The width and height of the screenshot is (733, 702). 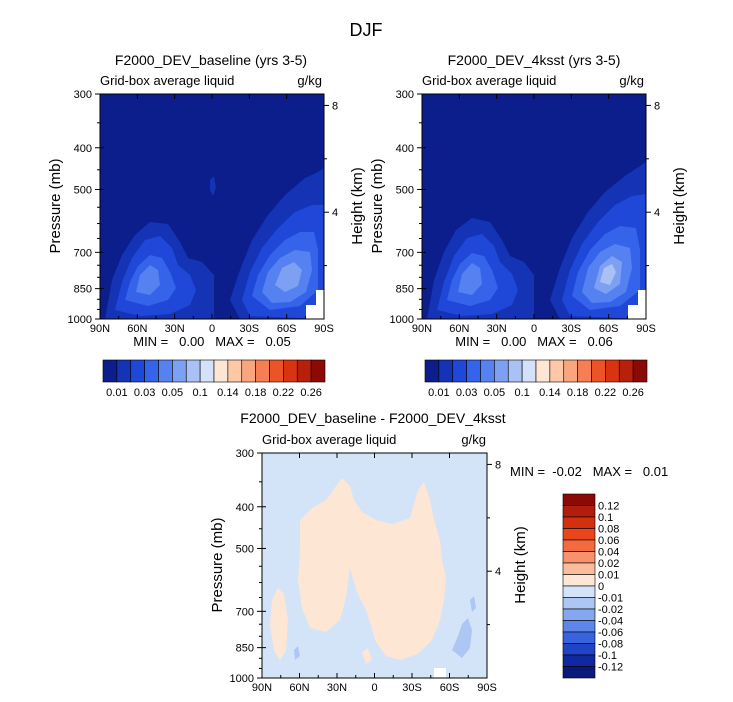 What do you see at coordinates (83, 190) in the screenshot?
I see `y-tick-label: 500` at bounding box center [83, 190].